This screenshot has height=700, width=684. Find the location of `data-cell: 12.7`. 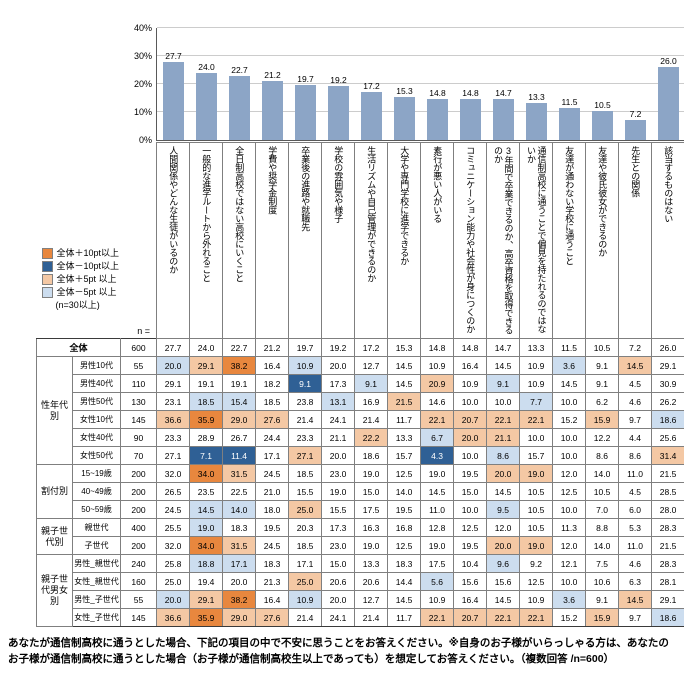

data-cell: 12.7 is located at coordinates (371, 599).